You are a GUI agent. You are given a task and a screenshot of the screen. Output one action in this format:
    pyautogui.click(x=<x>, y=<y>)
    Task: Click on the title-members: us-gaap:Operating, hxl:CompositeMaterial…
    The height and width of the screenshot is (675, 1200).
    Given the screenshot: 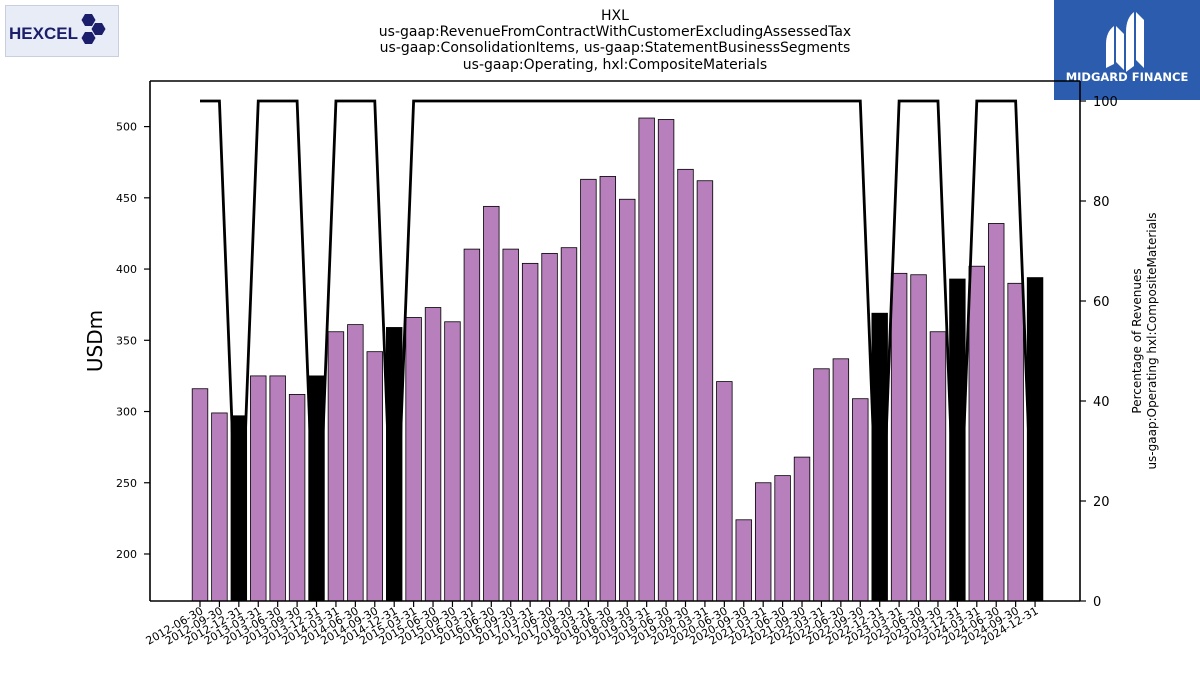 What is the action you would take?
    pyautogui.click(x=615, y=65)
    